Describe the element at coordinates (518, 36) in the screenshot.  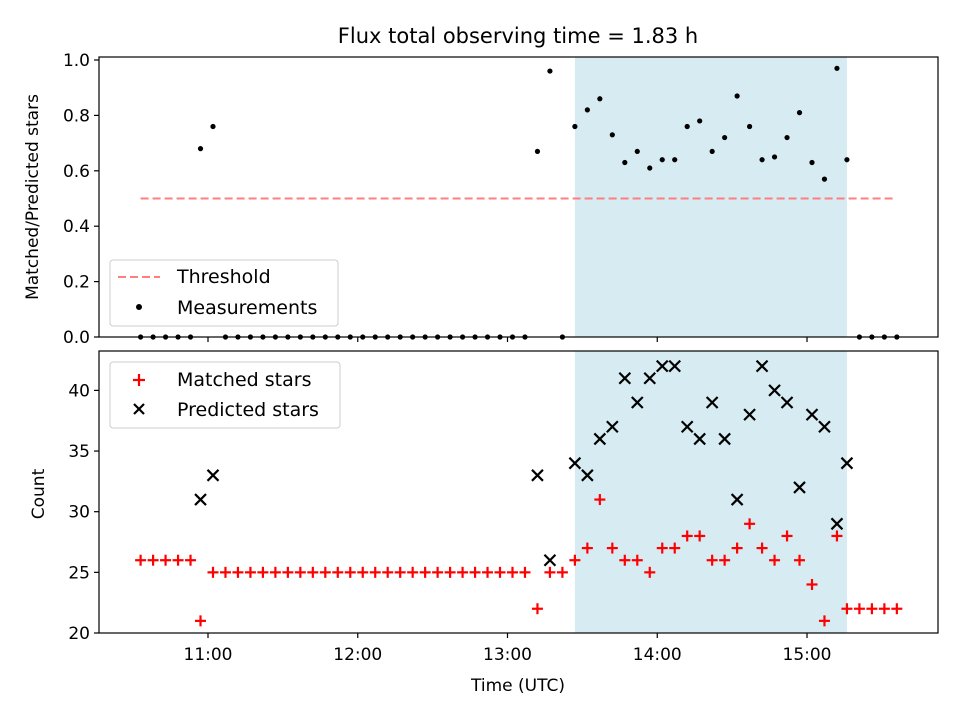
I see `chart-title: Flux total observing time = 1.83 h` at that location.